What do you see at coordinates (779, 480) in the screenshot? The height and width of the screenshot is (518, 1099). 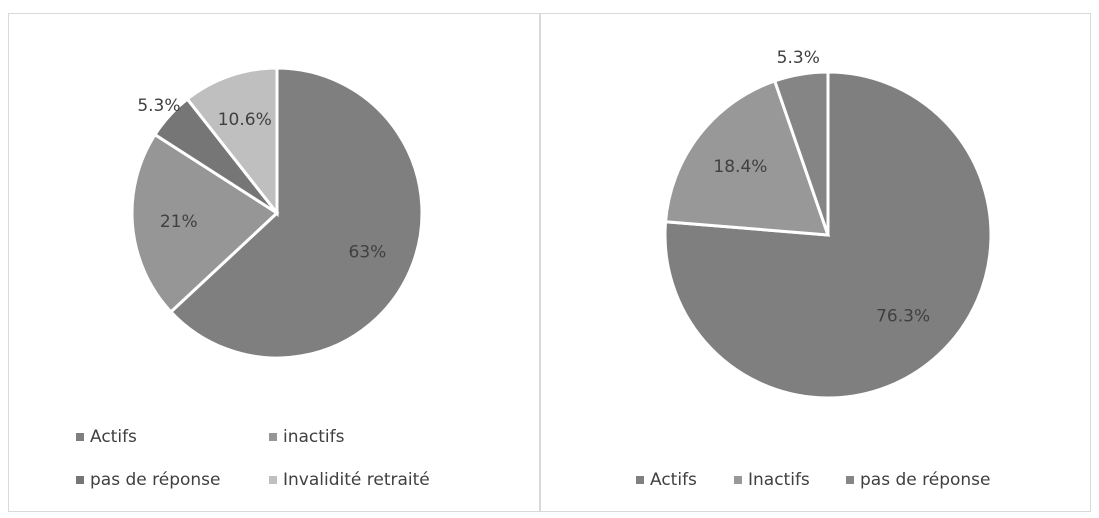 I see `legend-label: Inactifs` at bounding box center [779, 480].